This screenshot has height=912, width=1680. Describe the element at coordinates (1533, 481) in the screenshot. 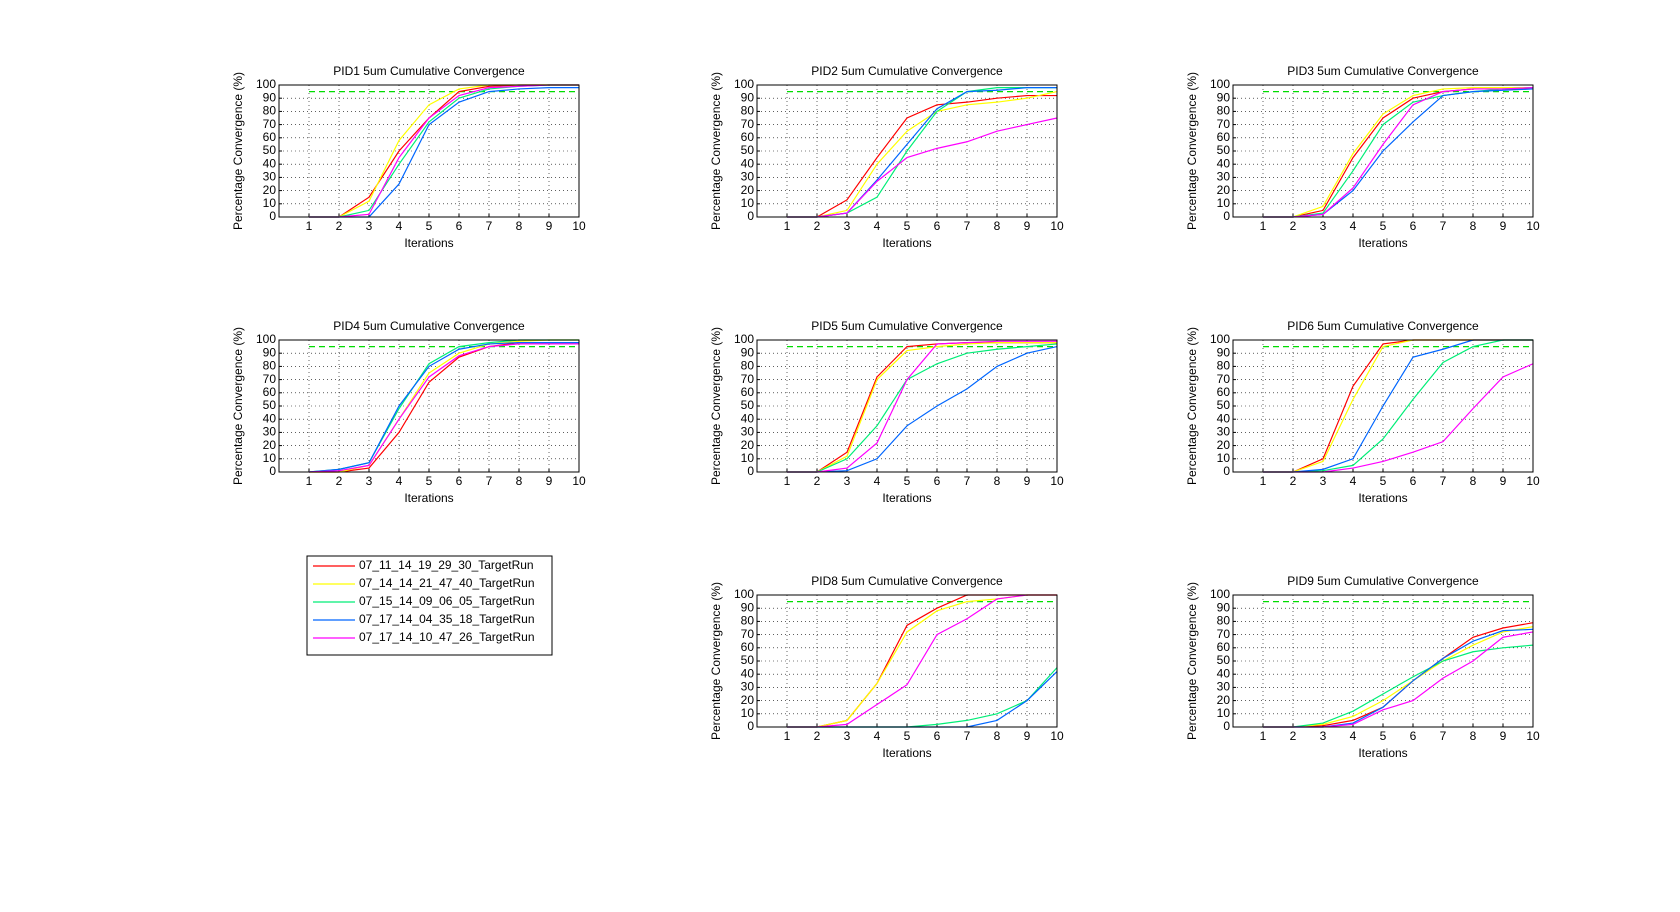

I see `x-tick-label: 10` at that location.